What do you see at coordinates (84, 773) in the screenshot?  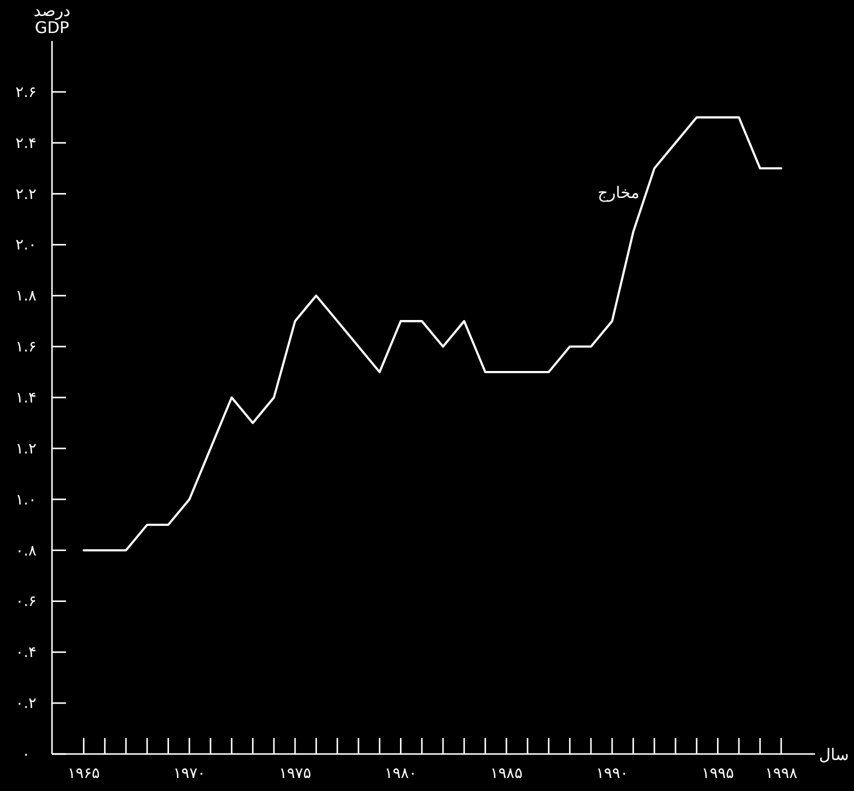 I see `x-tick-label: ۱۹۶۵` at bounding box center [84, 773].